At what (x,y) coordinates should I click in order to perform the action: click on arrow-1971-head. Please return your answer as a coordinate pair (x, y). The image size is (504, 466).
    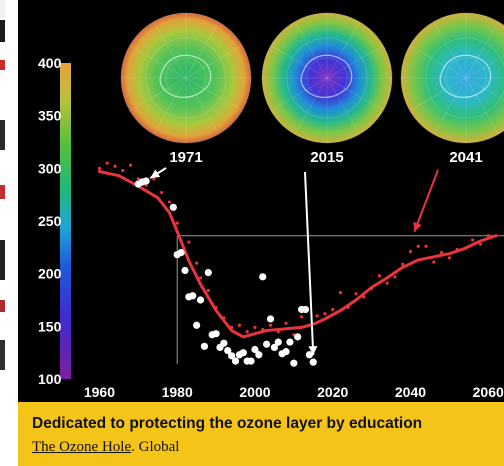
    Looking at the image, I should click on (155, 174).